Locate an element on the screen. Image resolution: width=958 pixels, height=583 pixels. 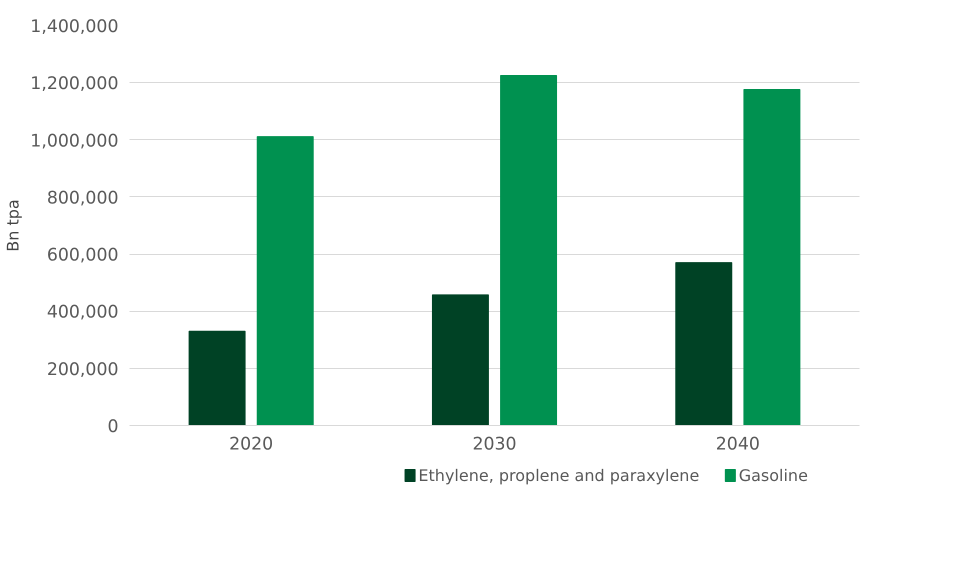
y-axis-title: Bn tpa is located at coordinates (12, 225).